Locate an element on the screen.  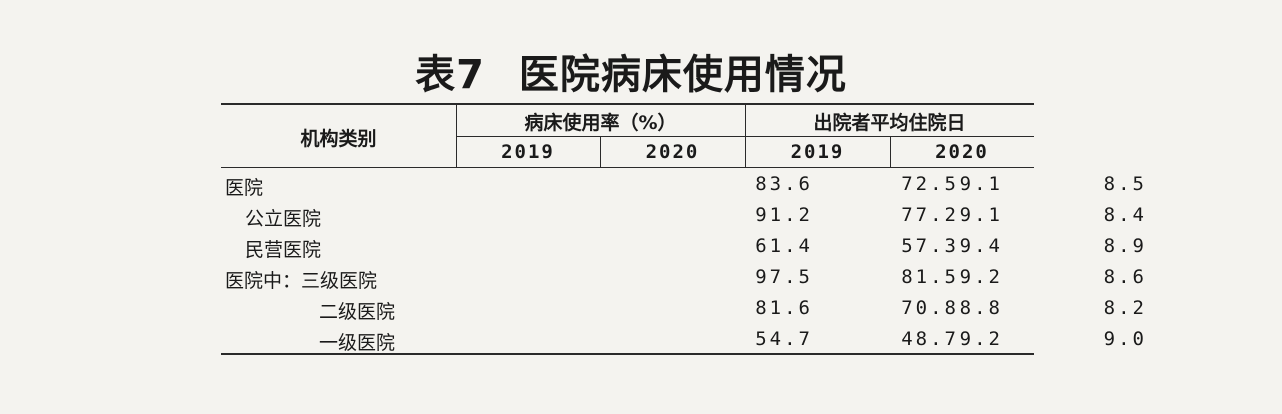
cell-value: 70.8 is located at coordinates (930, 308).